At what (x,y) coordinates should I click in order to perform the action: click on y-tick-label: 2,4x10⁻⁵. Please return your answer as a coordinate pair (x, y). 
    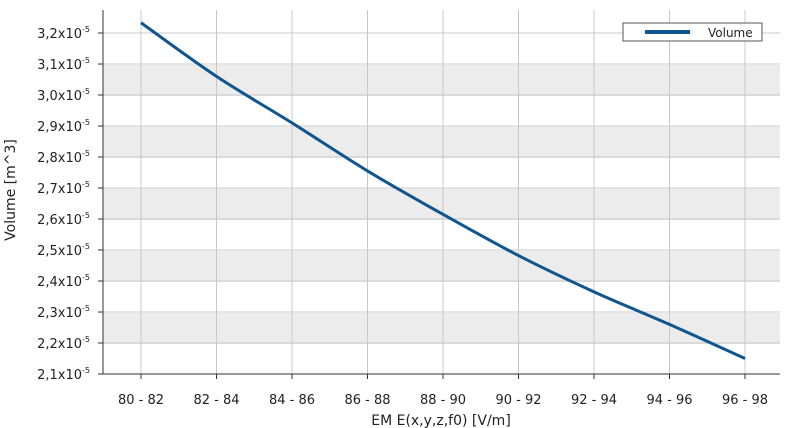
    Looking at the image, I should click on (63, 281).